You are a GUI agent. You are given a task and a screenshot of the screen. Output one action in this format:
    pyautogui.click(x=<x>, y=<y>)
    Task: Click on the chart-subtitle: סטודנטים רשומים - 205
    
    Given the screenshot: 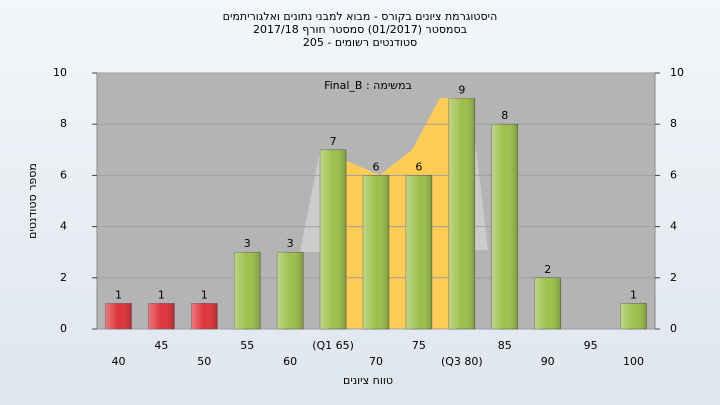 What is the action you would take?
    pyautogui.click(x=360, y=42)
    